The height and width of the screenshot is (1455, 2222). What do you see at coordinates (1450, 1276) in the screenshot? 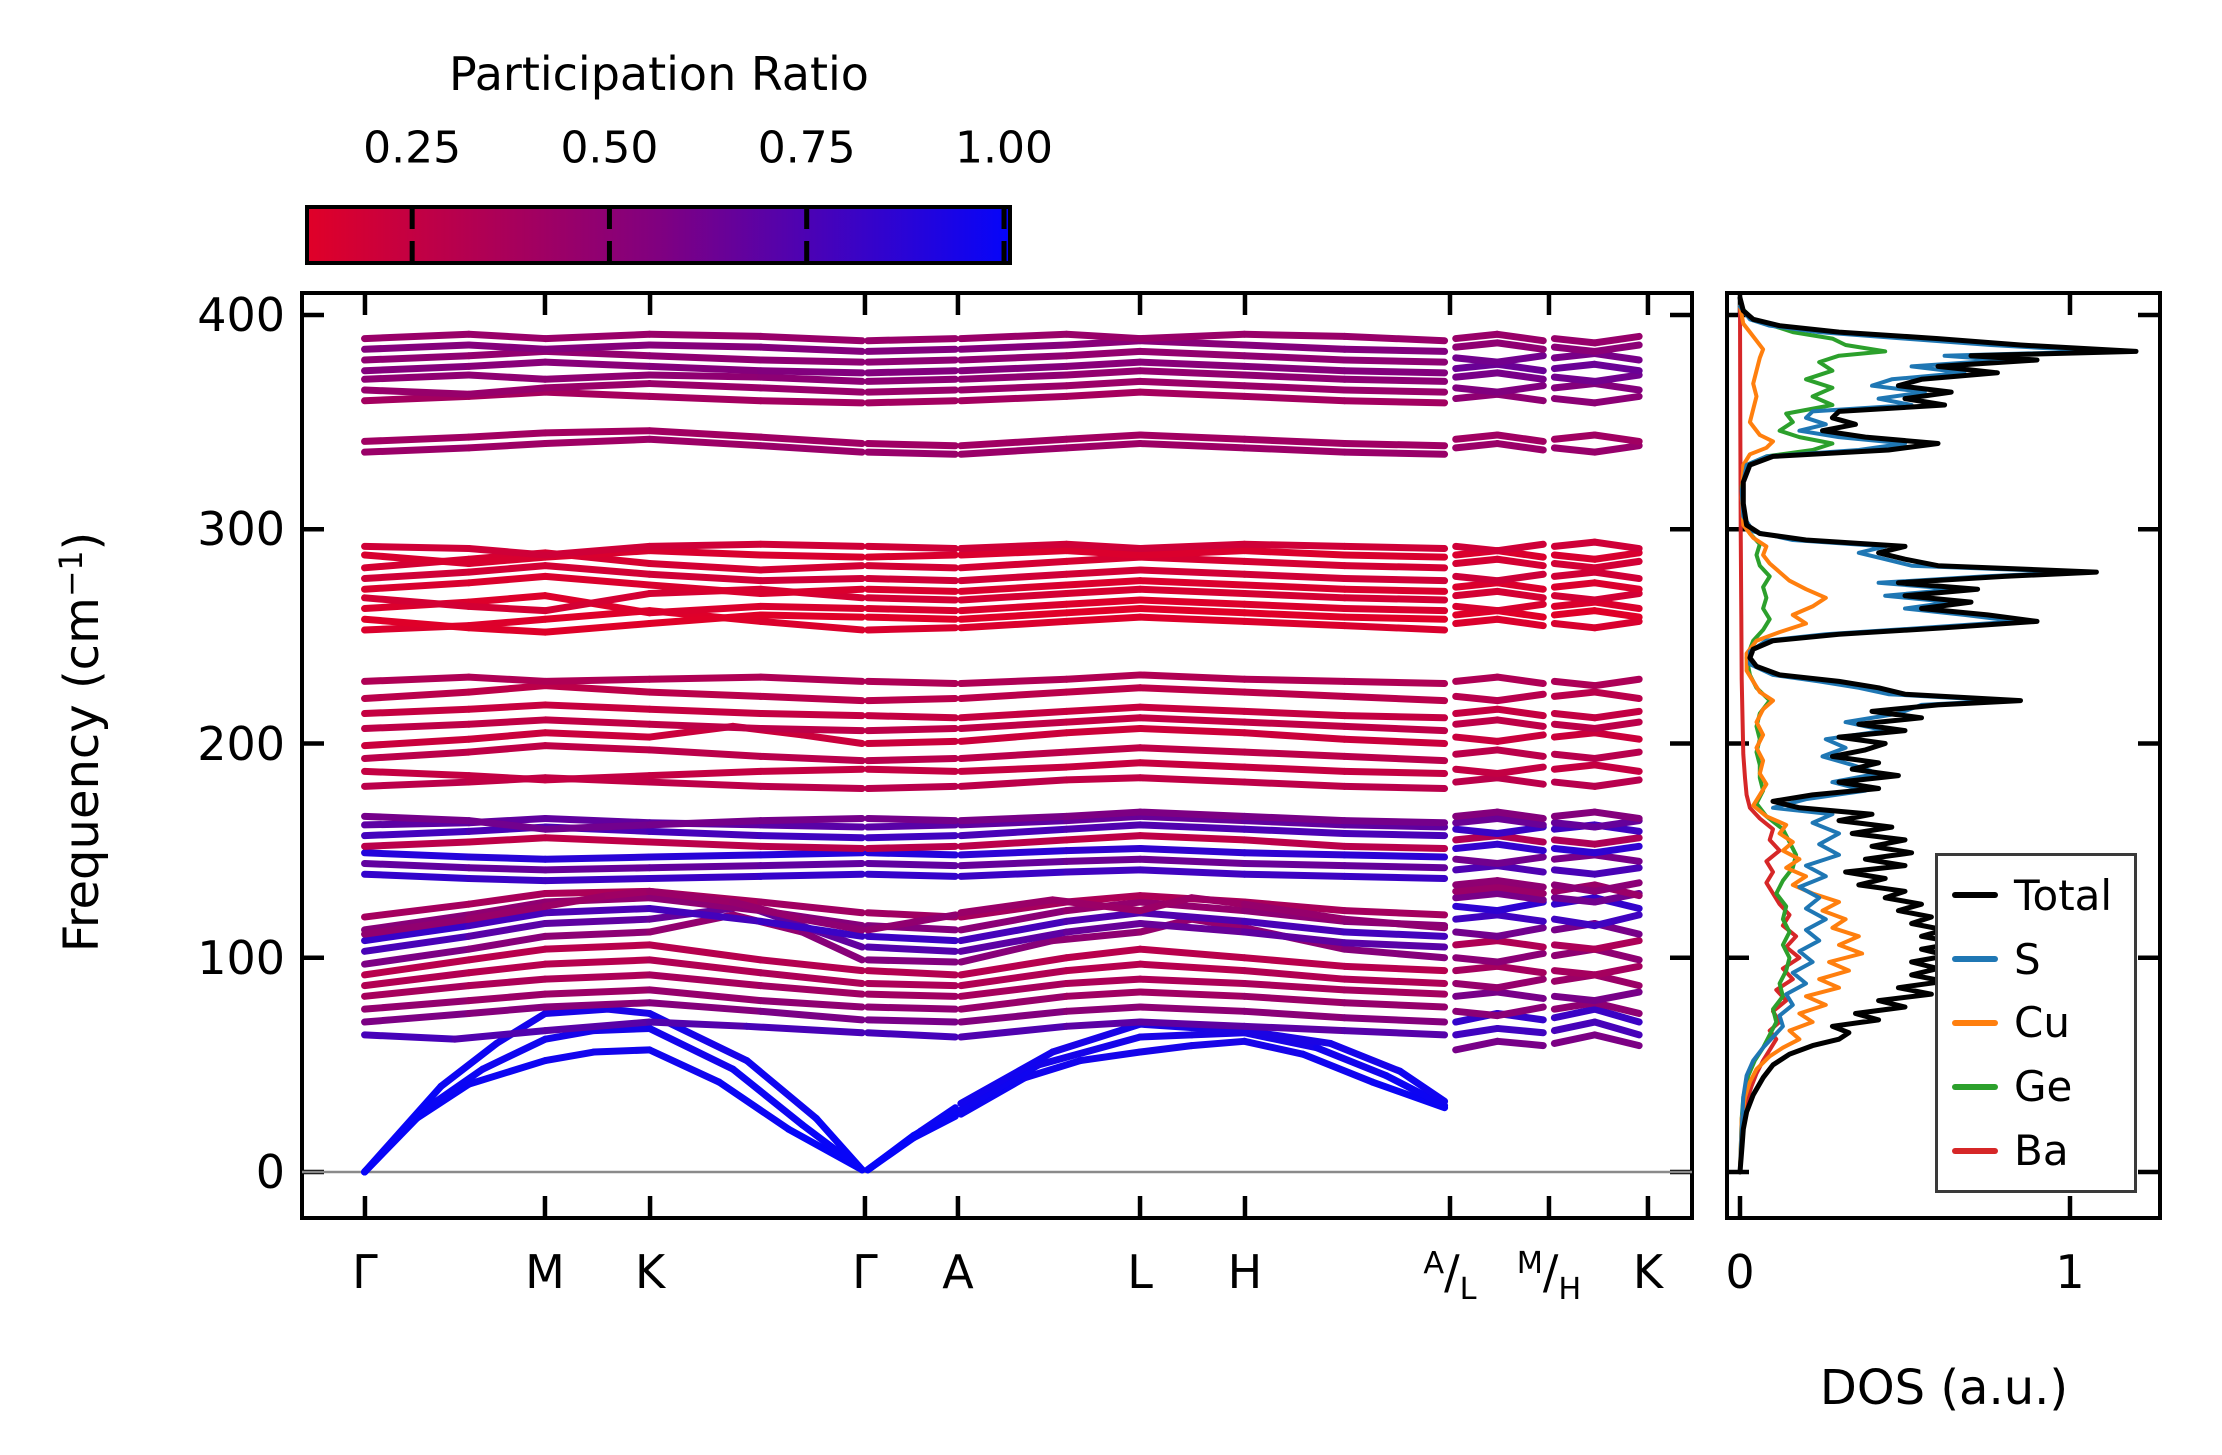
I see `kpoint-label: A/L` at bounding box center [1450, 1276].